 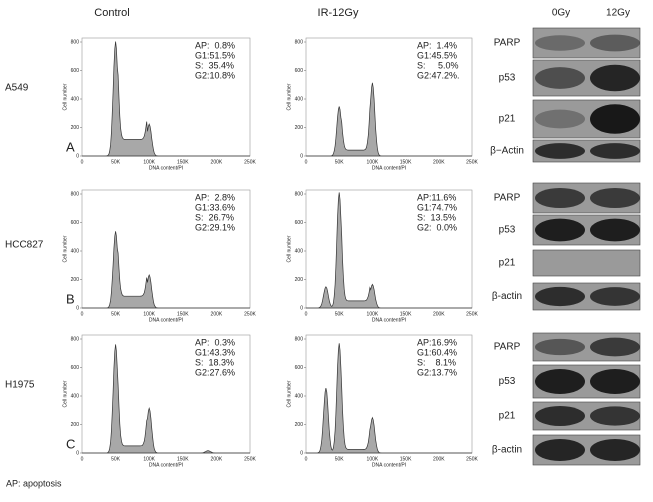 What do you see at coordinates (215, 207) in the screenshot?
I see `stat-line: G1:33.6%` at bounding box center [215, 207].